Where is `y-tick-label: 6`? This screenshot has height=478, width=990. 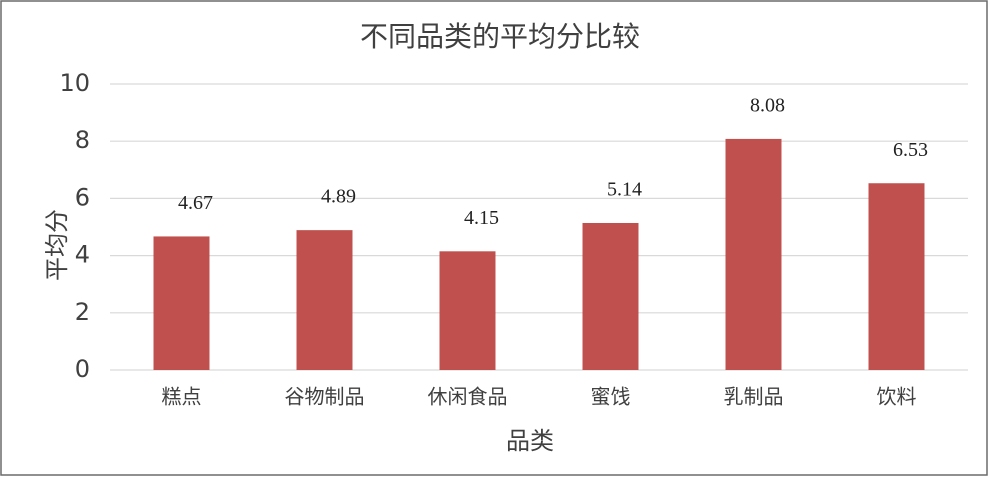
y-tick-label: 6 is located at coordinates (82, 197).